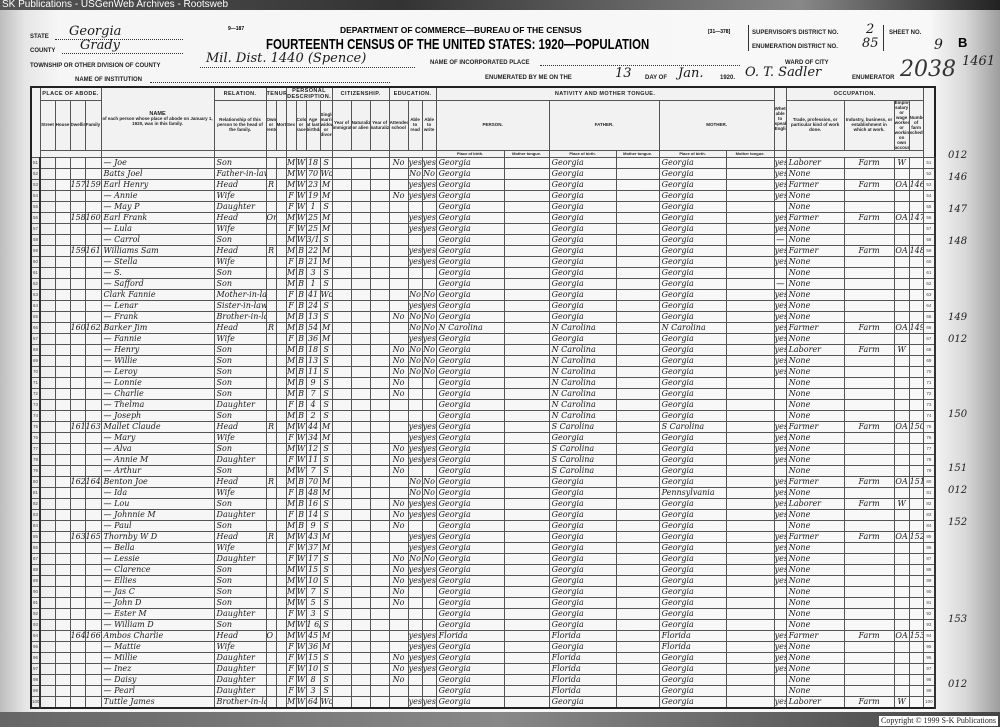 The height and width of the screenshot is (727, 1000). What do you see at coordinates (313, 592) in the screenshot?
I see `age: 7` at bounding box center [313, 592].